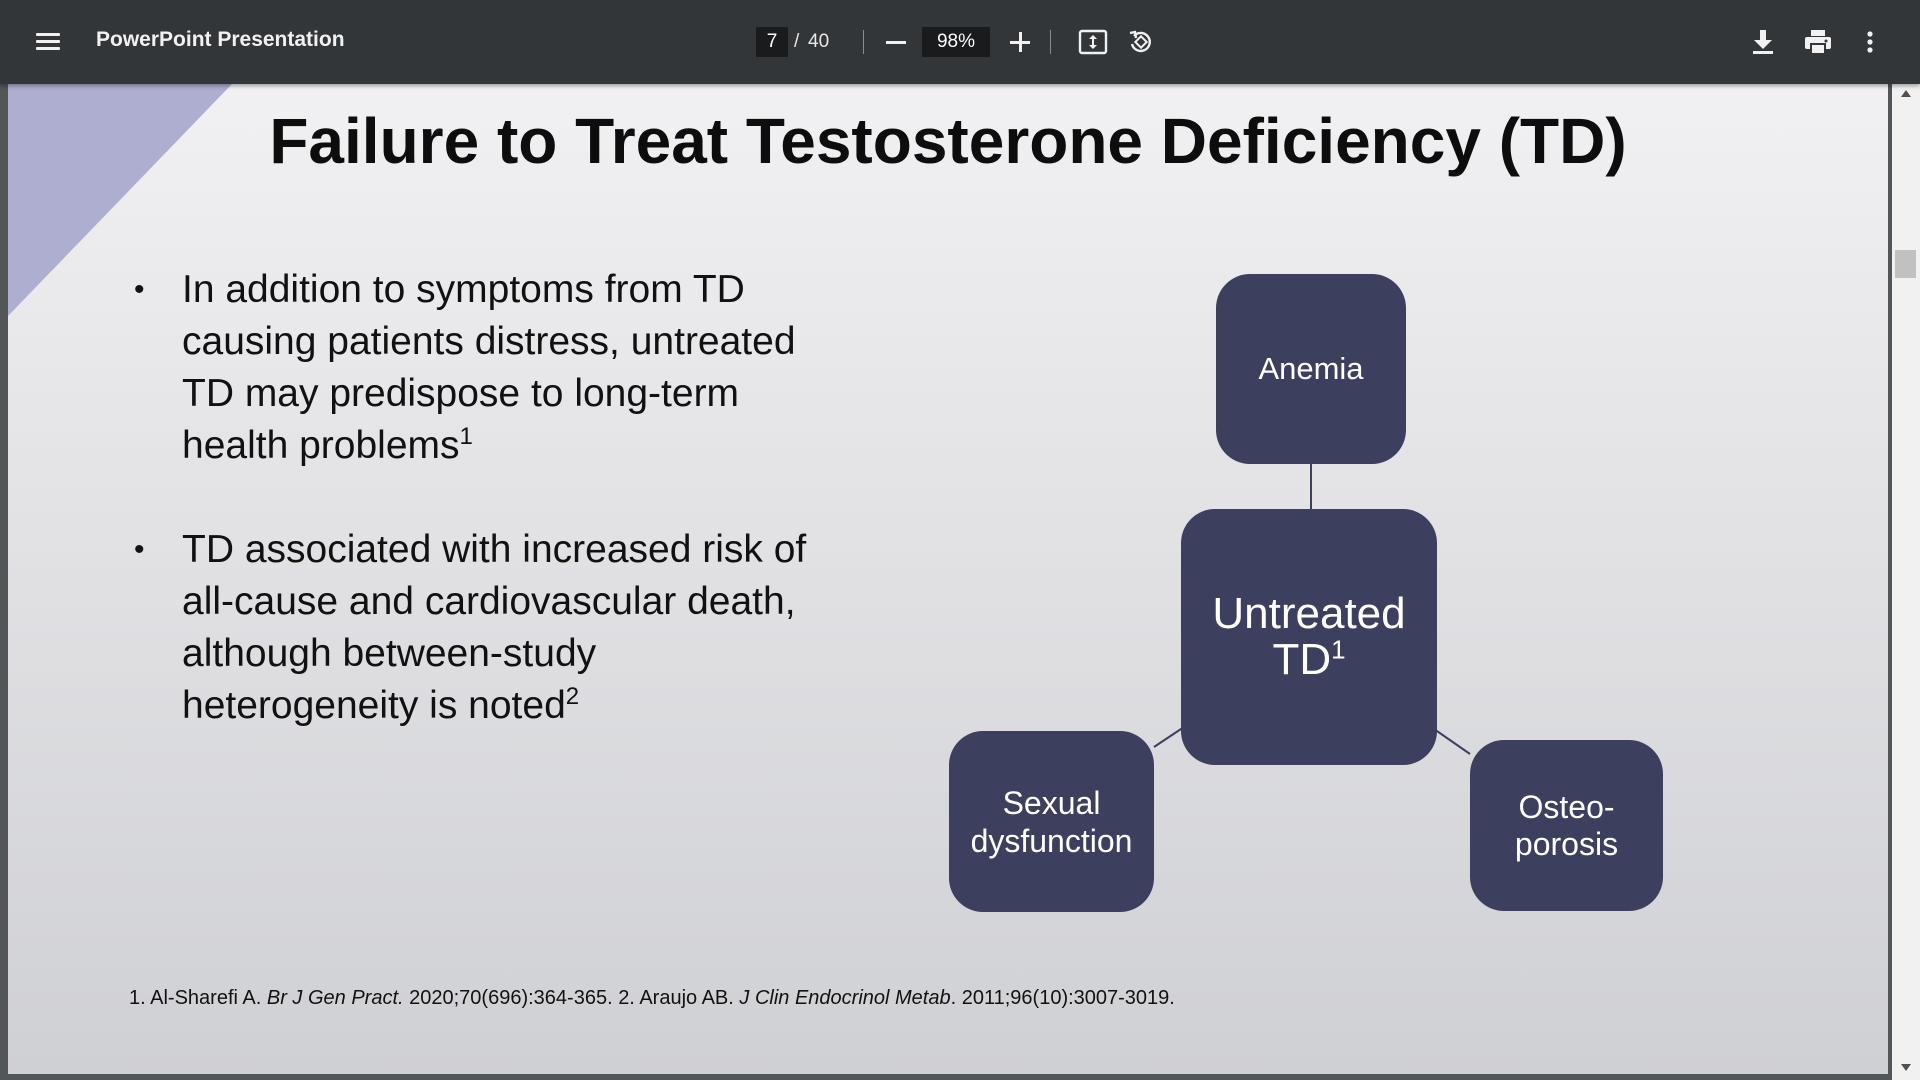  Describe the element at coordinates (1051, 840) in the screenshot. I see `node-label-line: dysfunction` at that location.